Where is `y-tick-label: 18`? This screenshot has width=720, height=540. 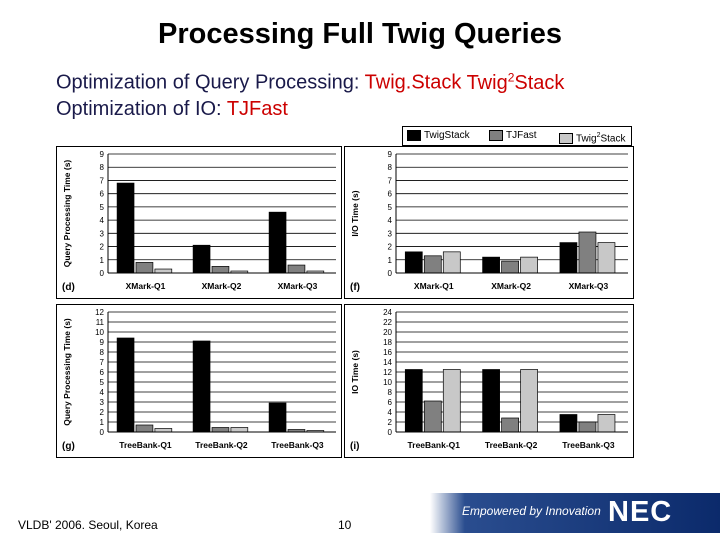
y-tick-label: 18 is located at coordinates (387, 342).